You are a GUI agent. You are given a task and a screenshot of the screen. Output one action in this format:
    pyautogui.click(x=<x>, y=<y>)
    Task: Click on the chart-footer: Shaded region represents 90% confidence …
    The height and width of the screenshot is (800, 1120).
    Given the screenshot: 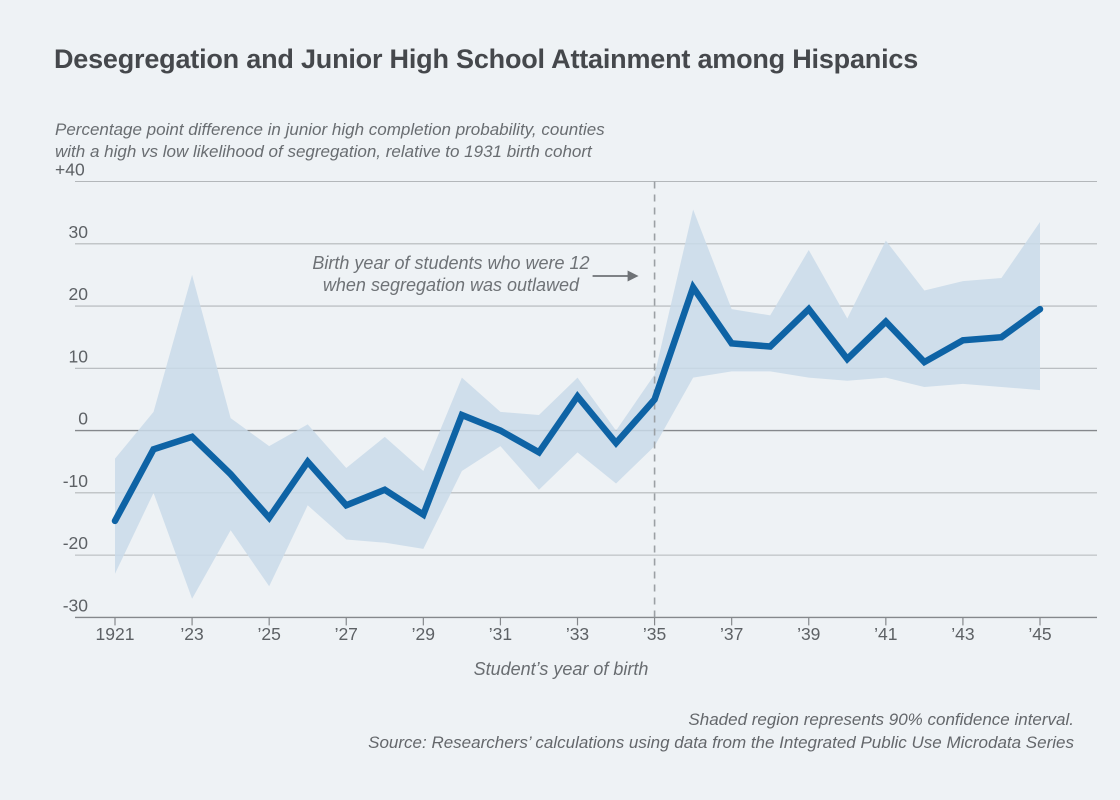 What is the action you would take?
    pyautogui.click(x=721, y=731)
    